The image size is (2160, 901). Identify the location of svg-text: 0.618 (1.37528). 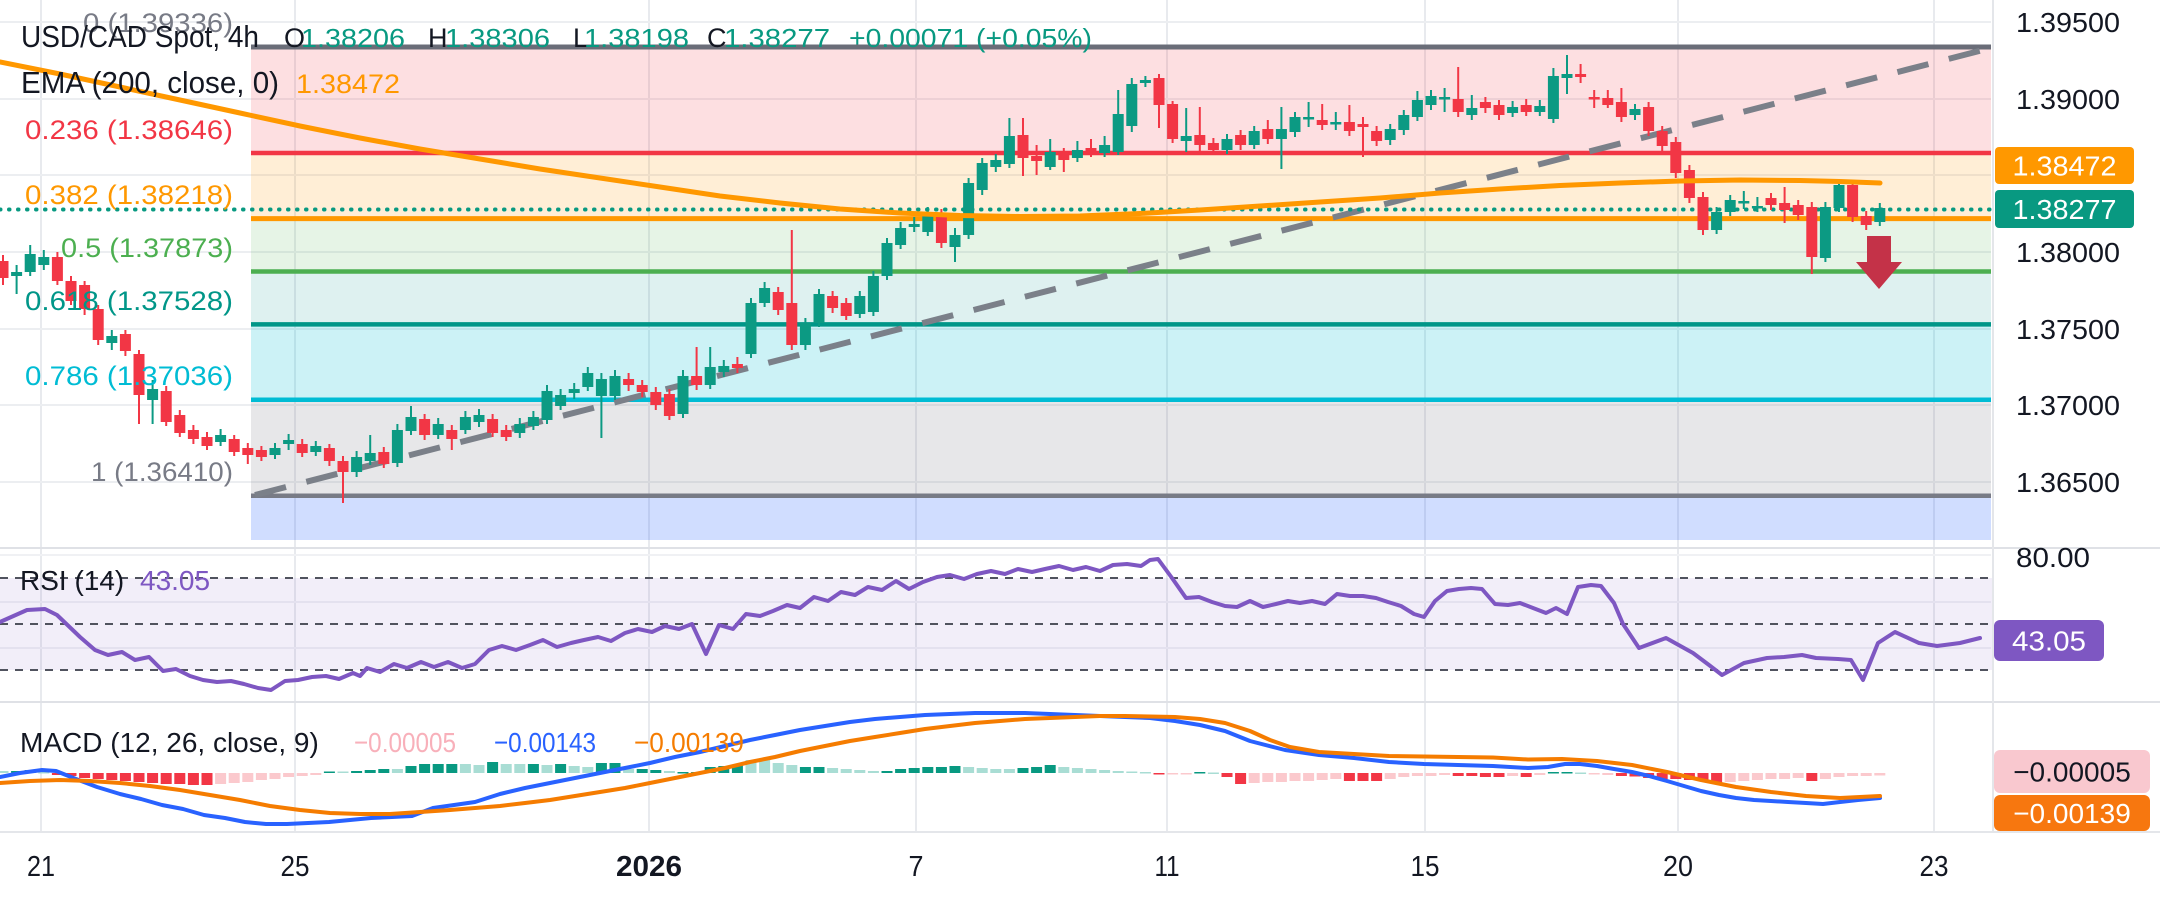
(129, 301).